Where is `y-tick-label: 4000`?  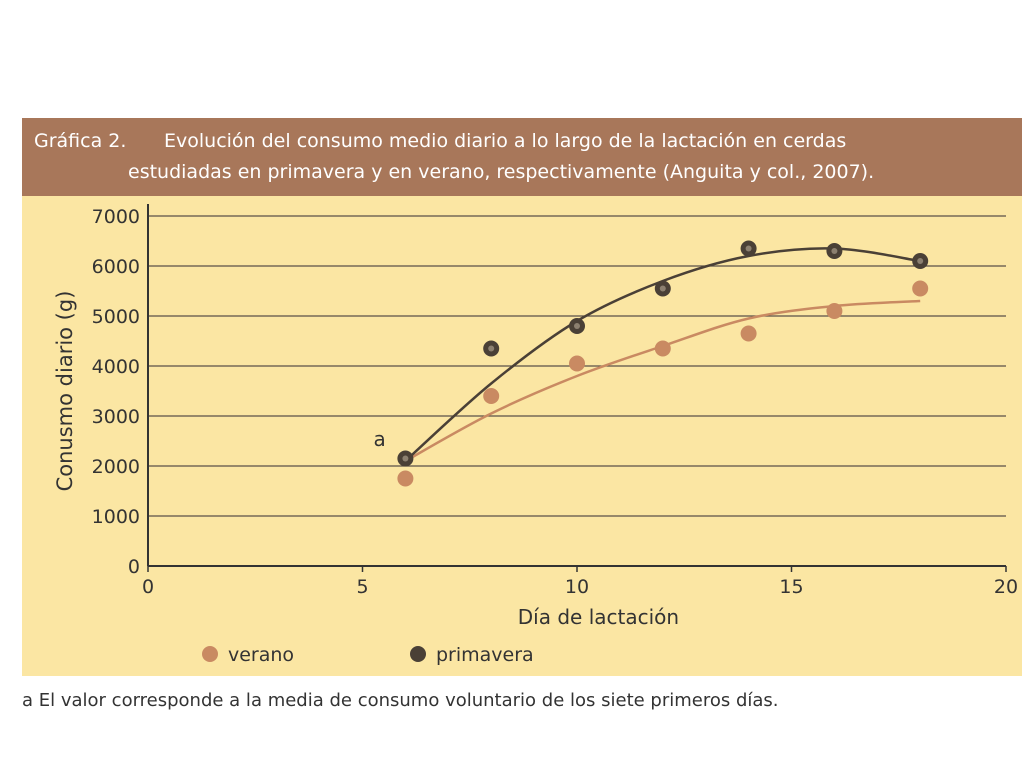
y-tick-label: 4000 is located at coordinates (116, 367).